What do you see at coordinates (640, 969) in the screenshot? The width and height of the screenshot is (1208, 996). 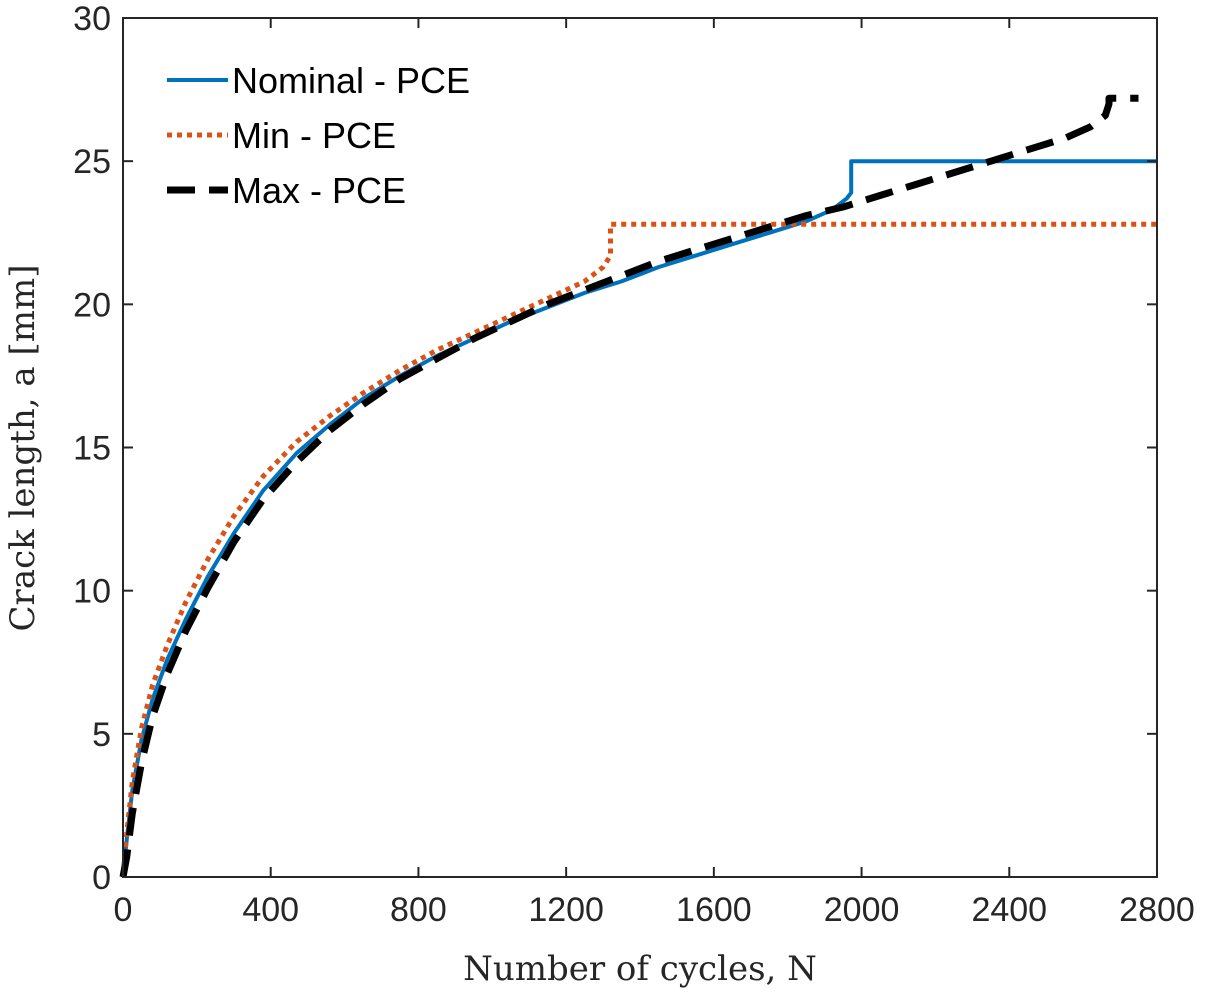 I see `x-axis-title: Number of cycles, N` at bounding box center [640, 969].